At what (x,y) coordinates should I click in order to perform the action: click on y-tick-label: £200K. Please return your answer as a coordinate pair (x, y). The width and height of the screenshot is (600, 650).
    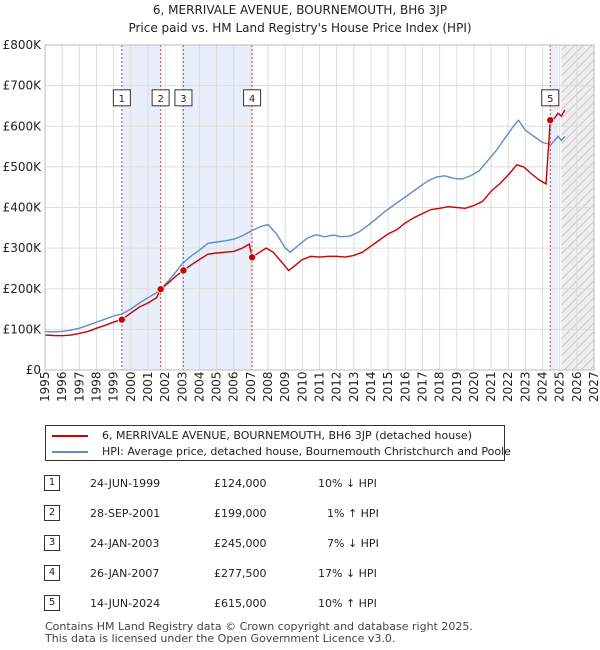
    Looking at the image, I should click on (23, 289).